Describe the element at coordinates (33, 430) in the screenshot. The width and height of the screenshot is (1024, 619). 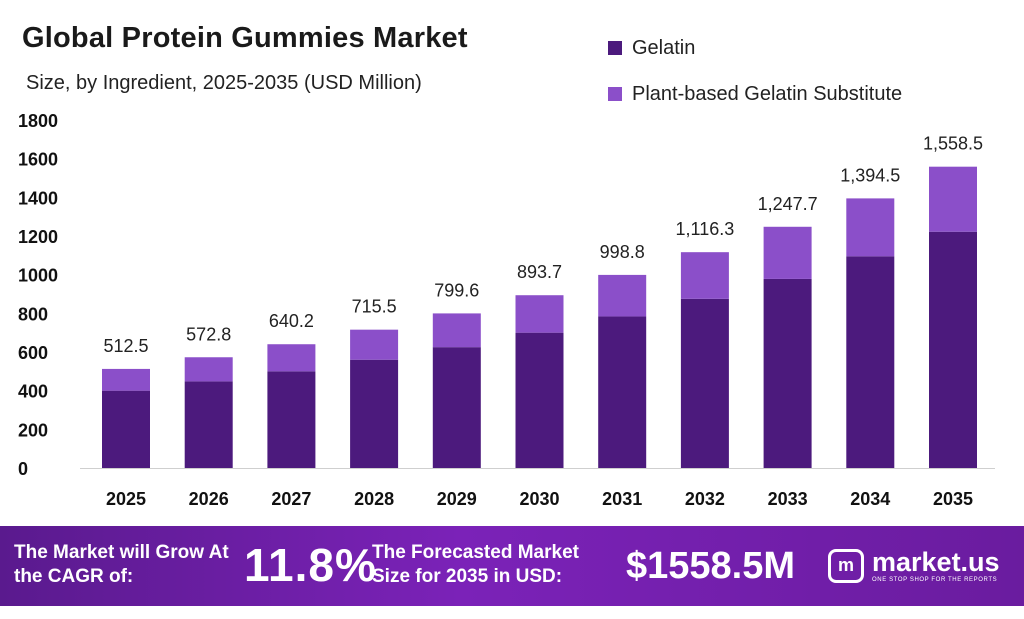
I see `y-tick-label: 200` at that location.